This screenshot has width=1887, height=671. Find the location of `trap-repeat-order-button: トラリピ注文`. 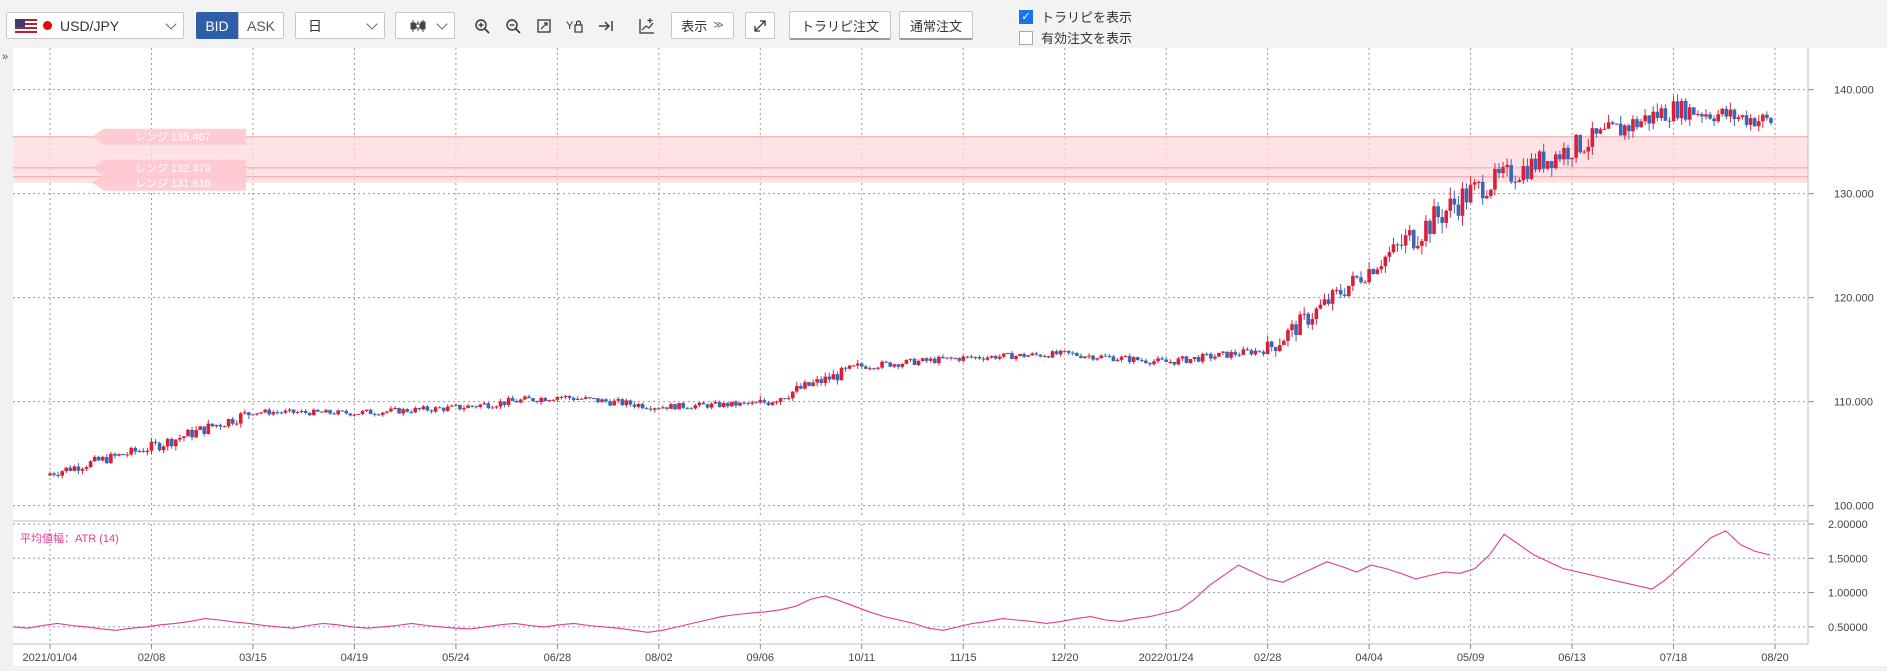

trap-repeat-order-button: トラリピ注文 is located at coordinates (840, 25).